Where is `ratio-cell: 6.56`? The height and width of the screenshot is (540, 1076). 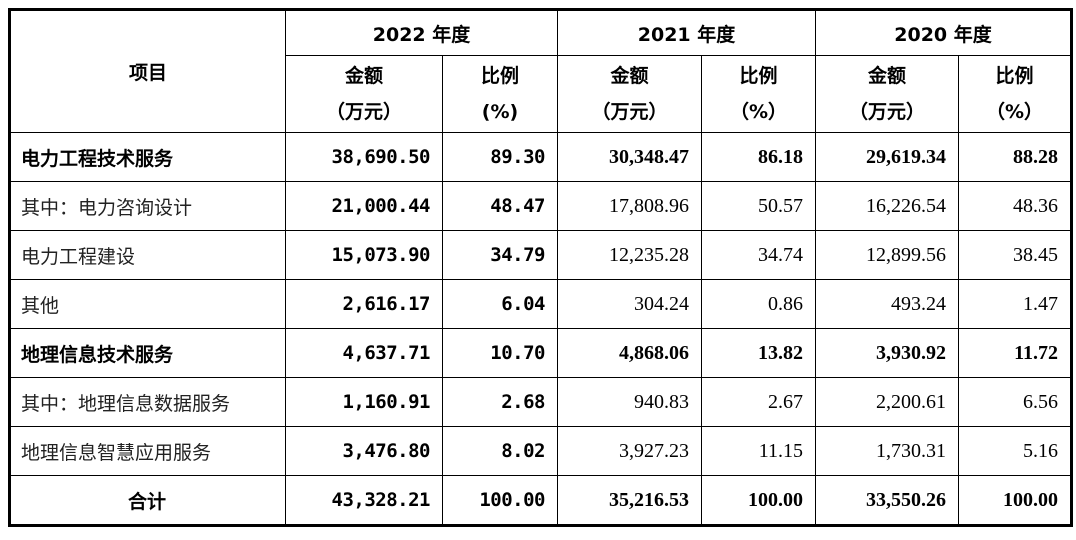
ratio-cell: 6.56 is located at coordinates (1015, 402).